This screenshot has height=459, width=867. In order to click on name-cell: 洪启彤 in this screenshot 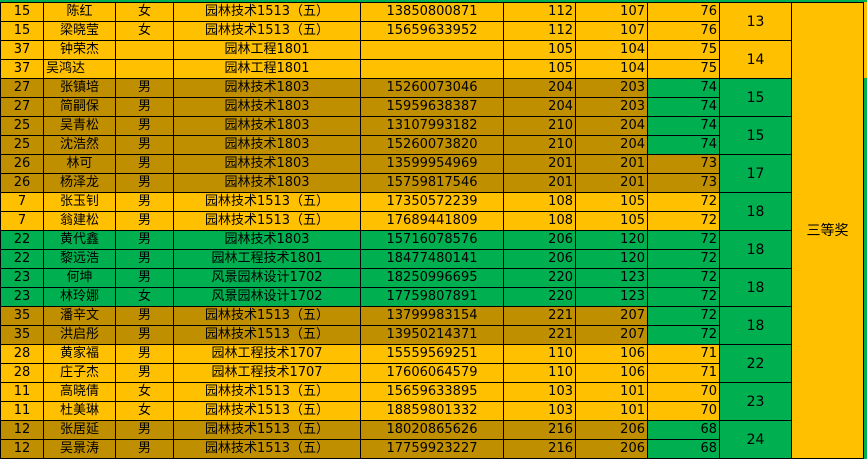, I will do `click(79, 335)`.